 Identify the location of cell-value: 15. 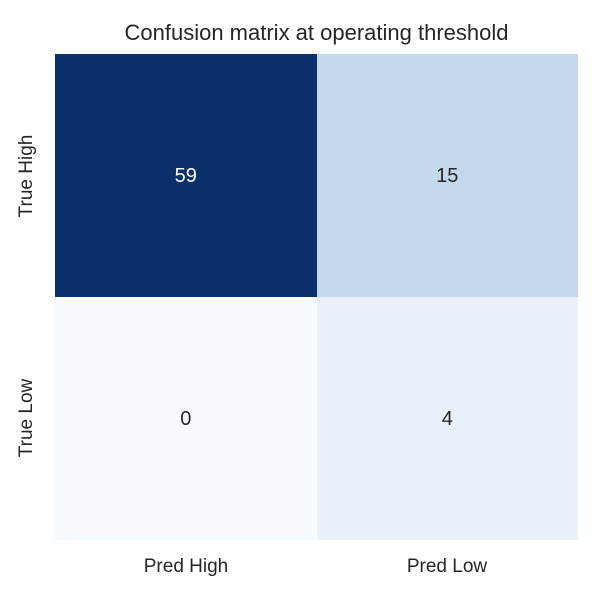
(447, 175).